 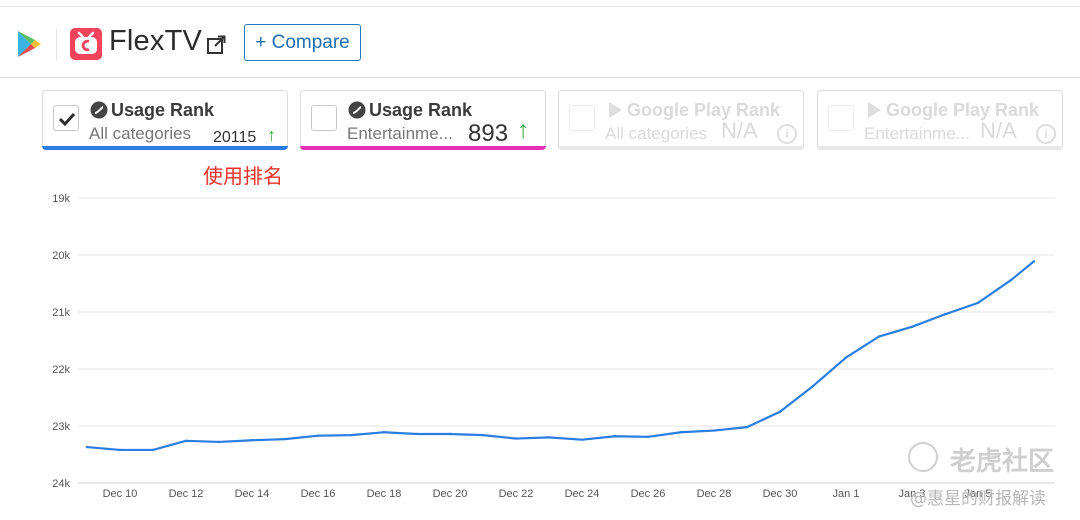 What do you see at coordinates (216, 44) in the screenshot?
I see `external-link-icon` at bounding box center [216, 44].